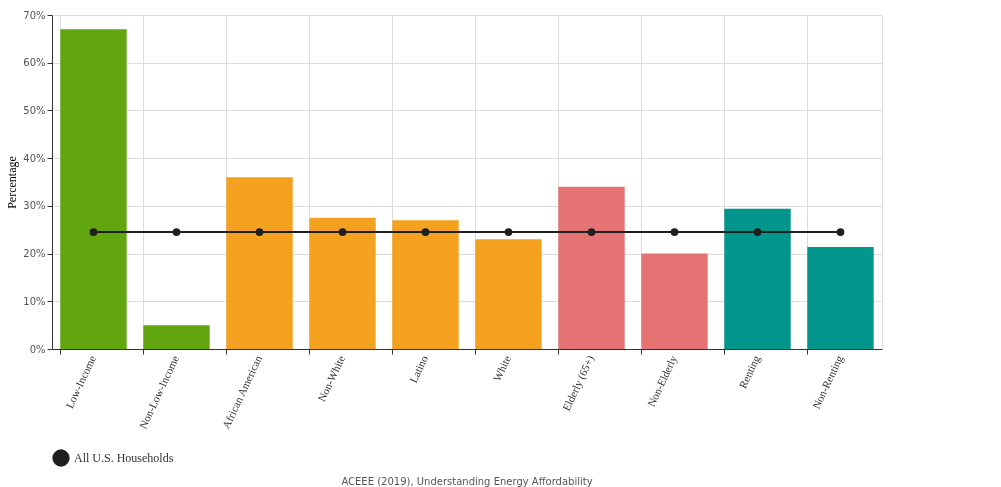 The image size is (1001, 487). Describe the element at coordinates (502, 368) in the screenshot. I see `x-tick-label: White` at that location.